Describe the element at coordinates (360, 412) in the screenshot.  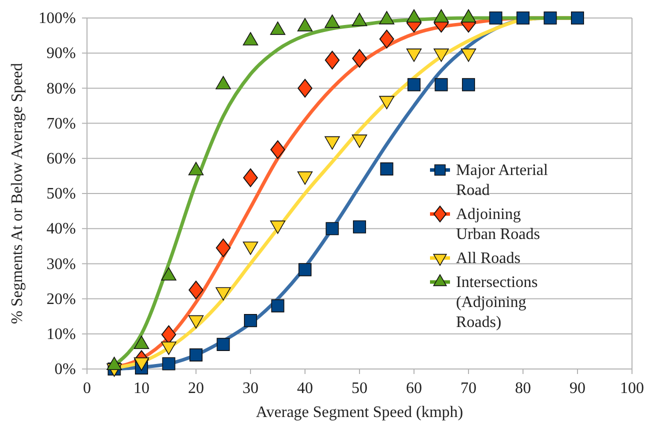
I see `x-axis-title: Average Segment Speed (kmph)` at that location.